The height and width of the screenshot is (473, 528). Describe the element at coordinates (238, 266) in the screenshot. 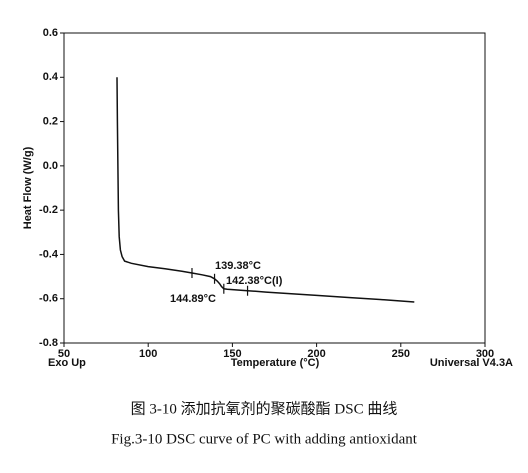

I see `annotation: 139.38°C` at that location.